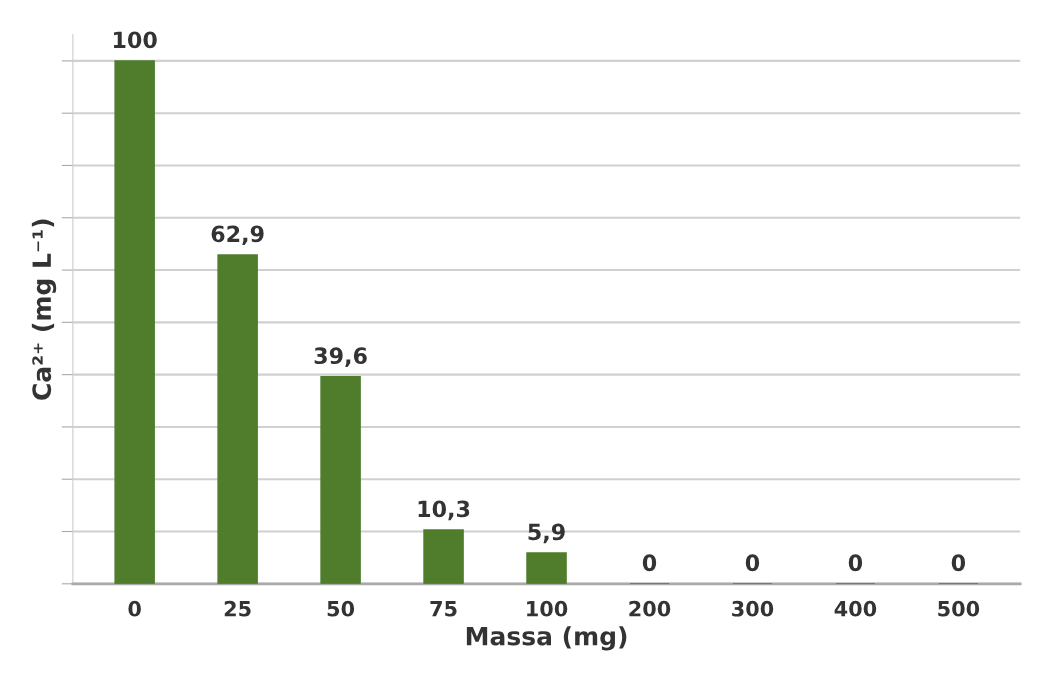  Describe the element at coordinates (546, 638) in the screenshot. I see `x-axis-title: Massa (mg)` at that location.